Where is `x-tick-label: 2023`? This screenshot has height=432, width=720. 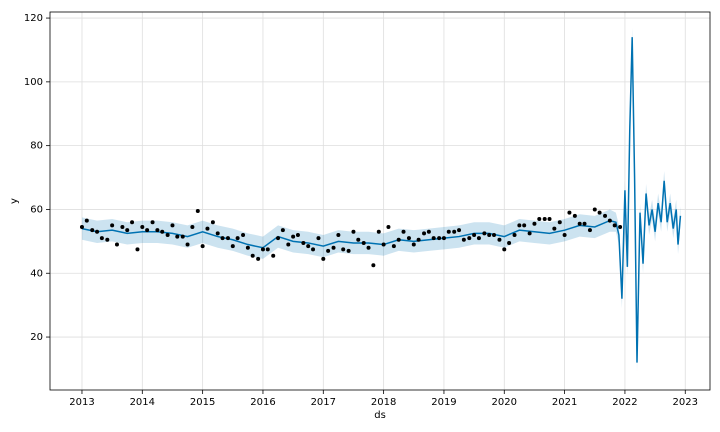
x-tick-label: 2023 is located at coordinates (685, 402).